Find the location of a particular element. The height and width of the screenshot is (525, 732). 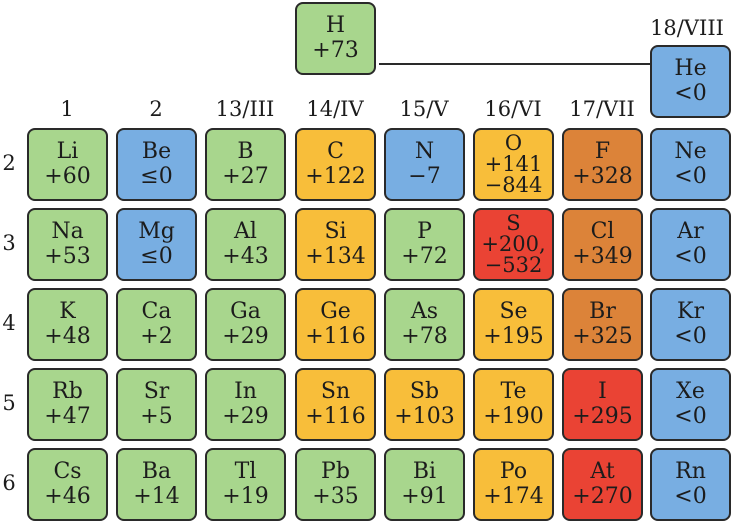

element-cell-rn: Rn <0 is located at coordinates (690, 484).